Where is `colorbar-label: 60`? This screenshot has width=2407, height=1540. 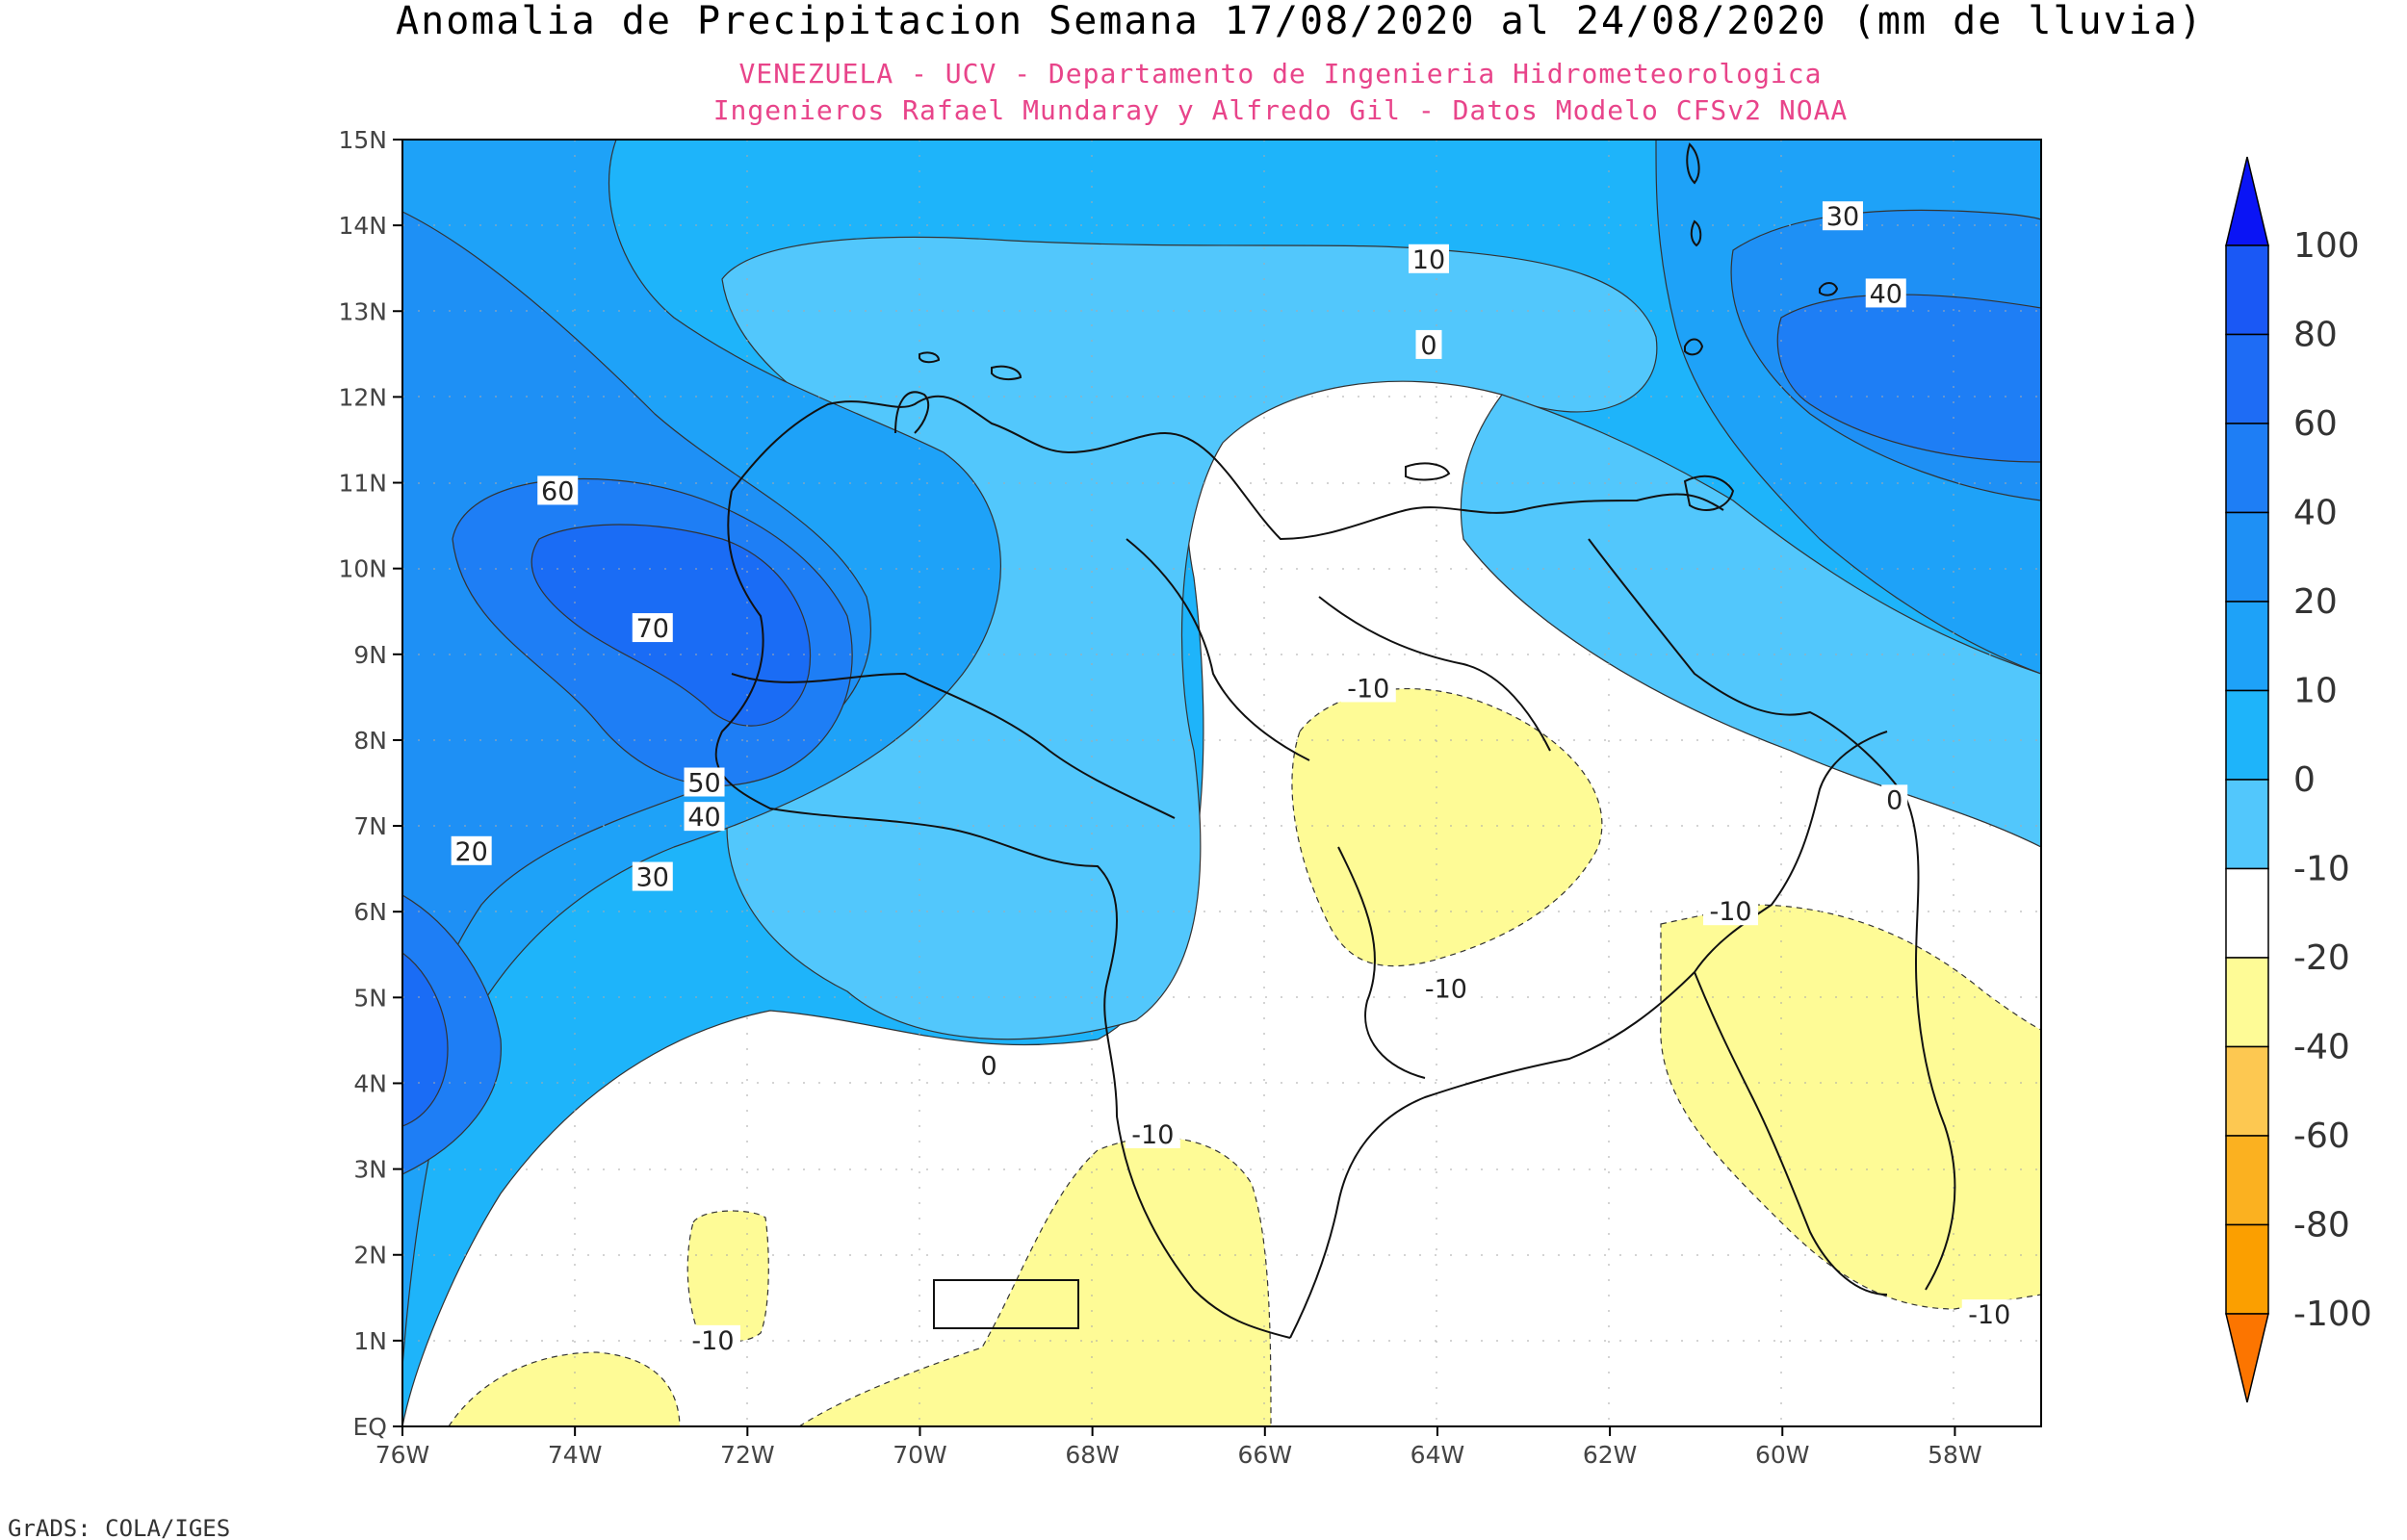 colorbar-label: 60 is located at coordinates (2315, 424).